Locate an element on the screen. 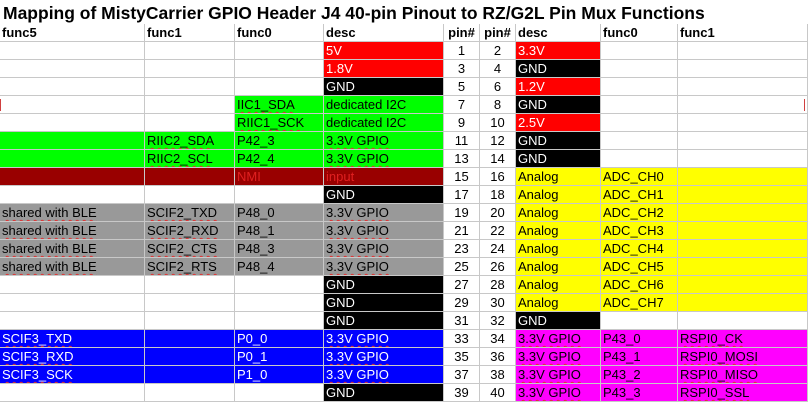 The height and width of the screenshot is (409, 808). pin-number-odd: 13 is located at coordinates (462, 159).